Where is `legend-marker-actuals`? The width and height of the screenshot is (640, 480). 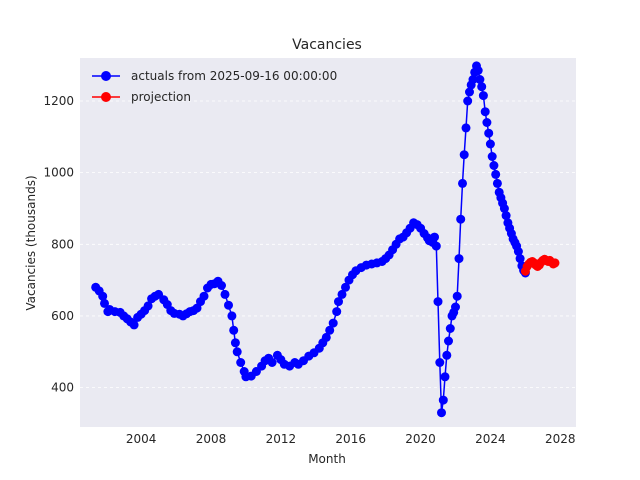 legend-marker-actuals is located at coordinates (106, 76).